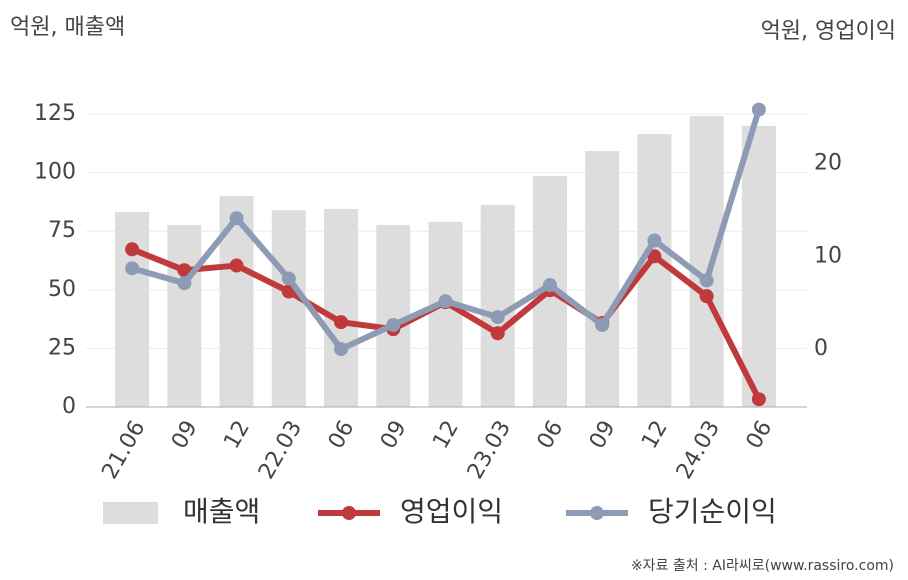 The width and height of the screenshot is (908, 580). I want to click on y2-tick-label: 10, so click(828, 255).